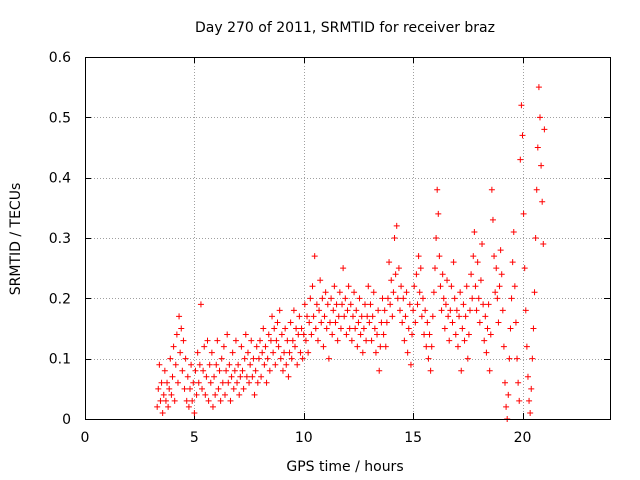 The width and height of the screenshot is (640, 480). What do you see at coordinates (85, 438) in the screenshot?
I see `x-tick-label: 0` at bounding box center [85, 438].